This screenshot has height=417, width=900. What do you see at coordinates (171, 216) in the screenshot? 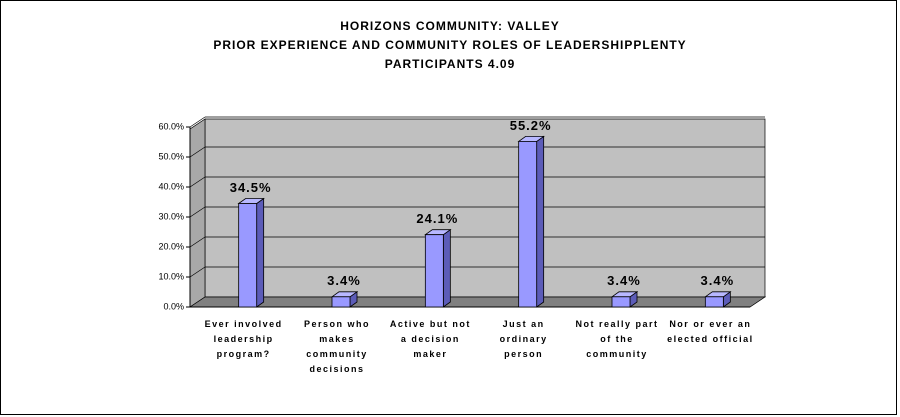
I see `y-tick-label: 30.0%` at bounding box center [171, 216].